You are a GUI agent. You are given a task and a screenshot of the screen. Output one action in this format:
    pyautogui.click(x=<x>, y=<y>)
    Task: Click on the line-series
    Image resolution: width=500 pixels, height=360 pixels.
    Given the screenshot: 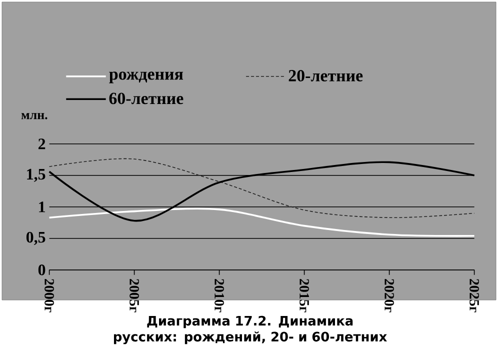 What is the action you would take?
    pyautogui.click(x=262, y=222)
    